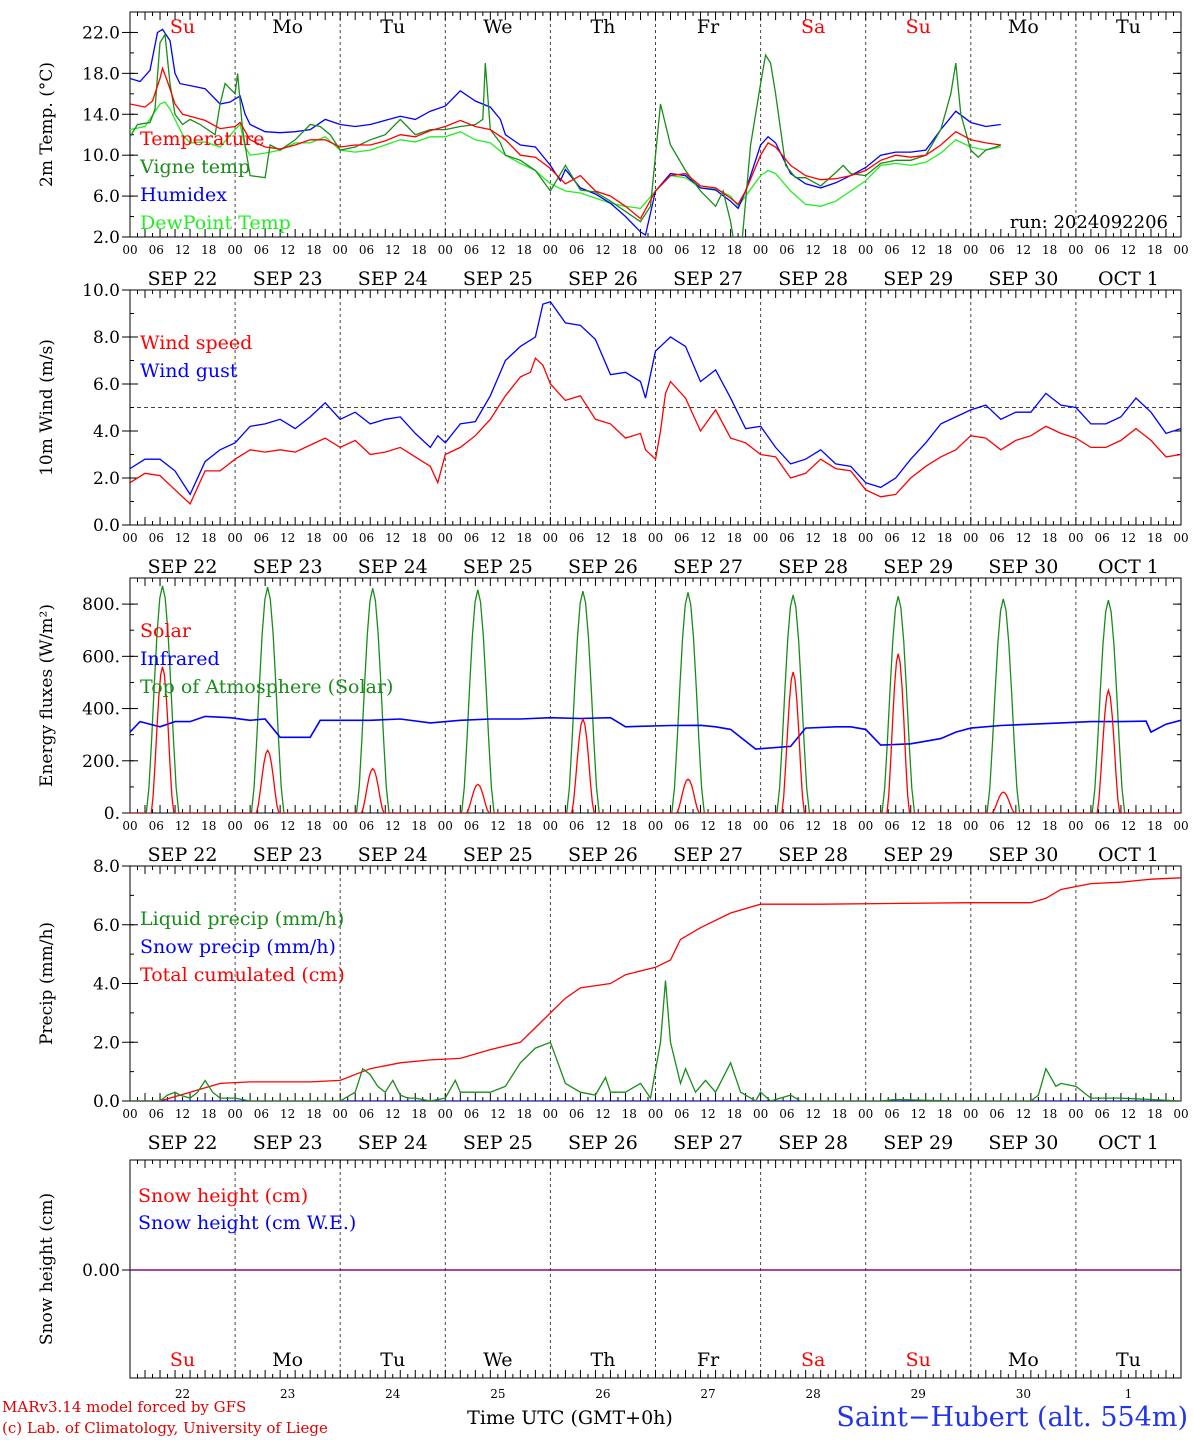 This screenshot has width=1194, height=1440. I want to click on precip-y-tick-label: 6.0, so click(106, 926).